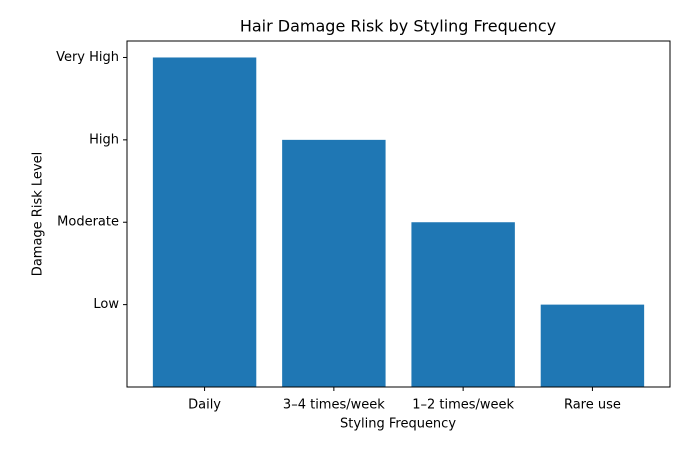  What do you see at coordinates (87, 57) in the screenshot?
I see `y-tick-label: Very High` at bounding box center [87, 57].